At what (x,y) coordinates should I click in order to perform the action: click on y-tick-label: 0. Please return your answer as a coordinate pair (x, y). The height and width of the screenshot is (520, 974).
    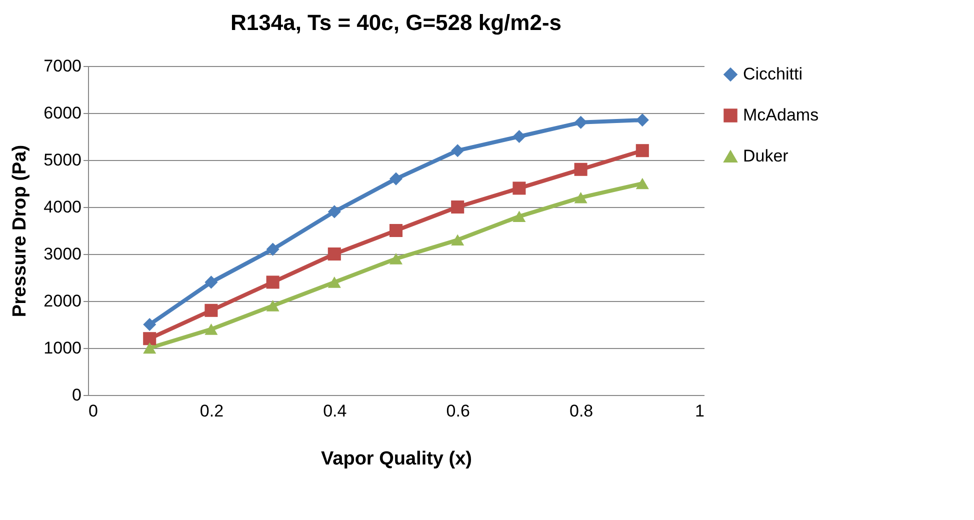
    Looking at the image, I should click on (77, 395).